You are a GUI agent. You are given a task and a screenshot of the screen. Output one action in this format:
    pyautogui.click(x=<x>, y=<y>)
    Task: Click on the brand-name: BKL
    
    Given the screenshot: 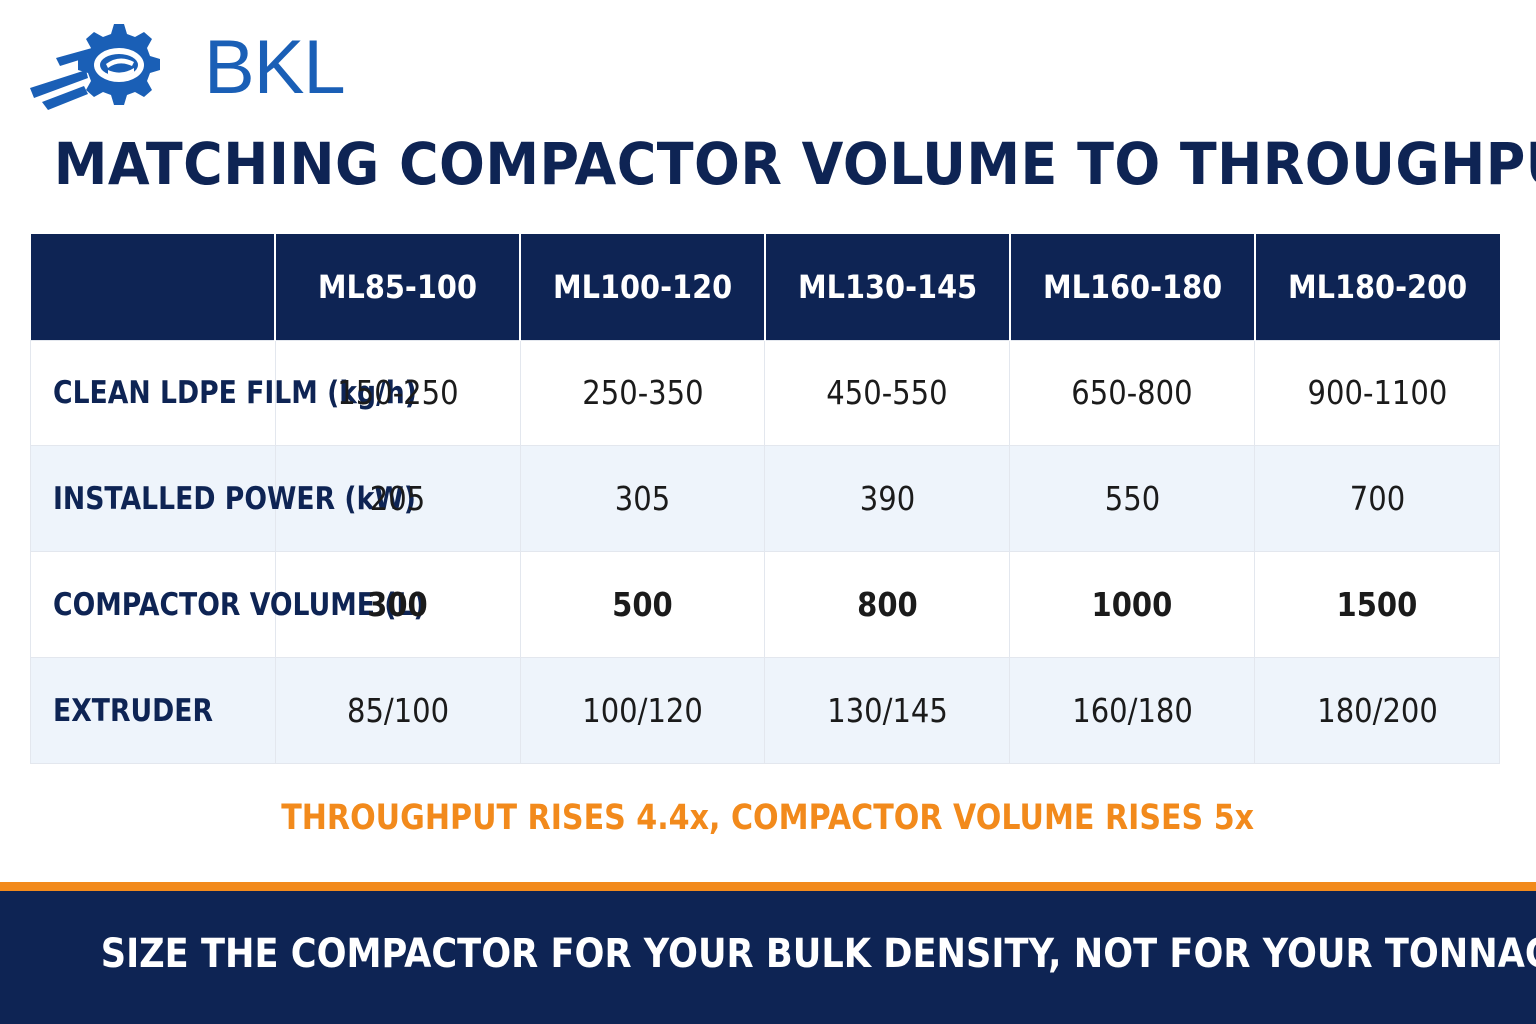 What is the action you would take?
    pyautogui.click(x=275, y=67)
    